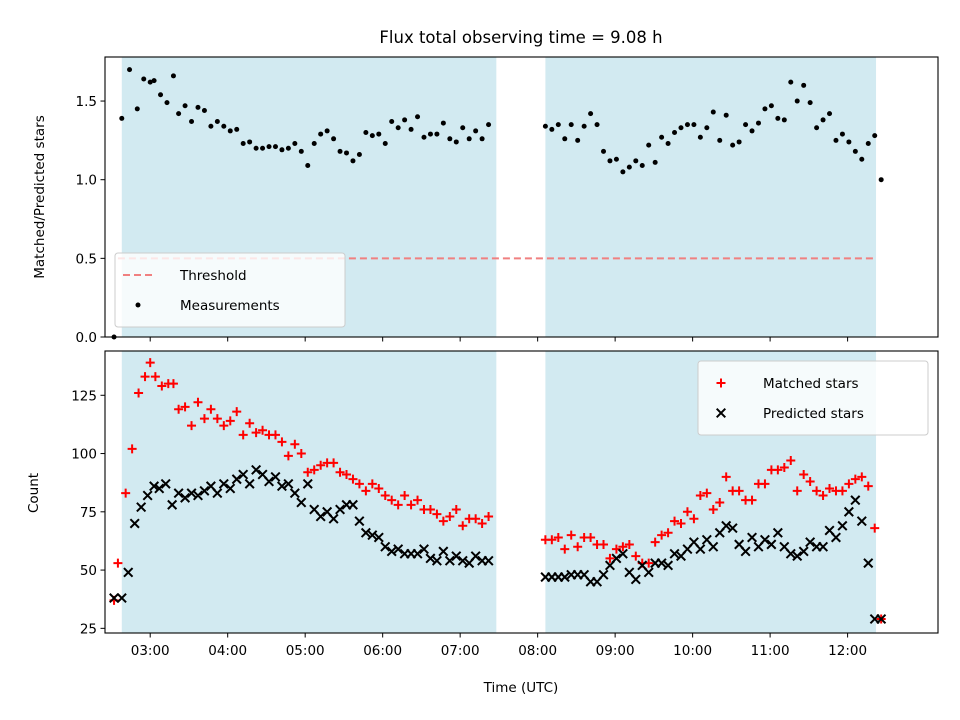 The image size is (960, 720). What do you see at coordinates (813, 398) in the screenshot?
I see `bottom-legend: Matched stars Predicted stars` at bounding box center [813, 398].